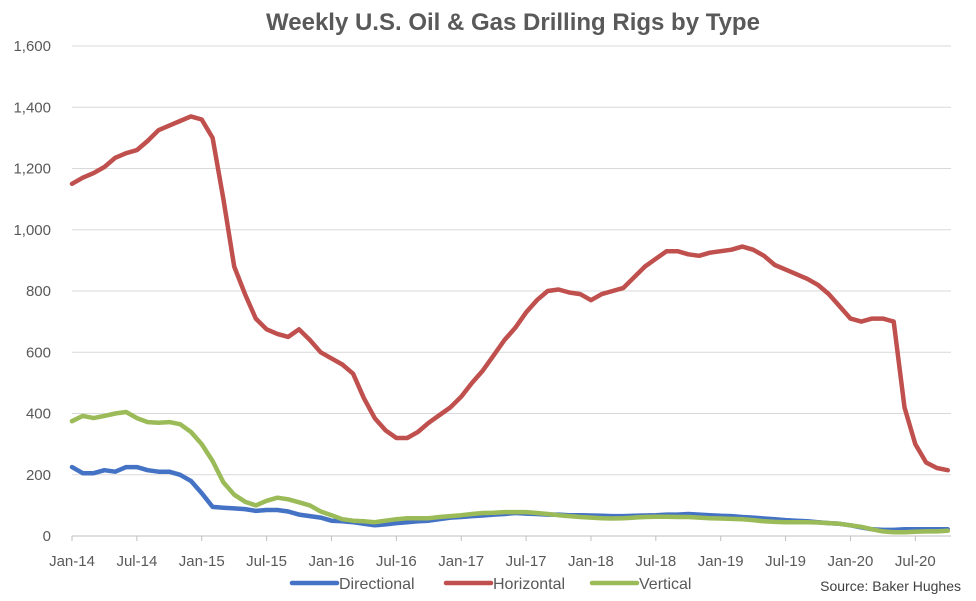 The width and height of the screenshot is (976, 601). Describe the element at coordinates (490, 584) in the screenshot. I see `legend: Directional Horizontal Vertical` at that location.